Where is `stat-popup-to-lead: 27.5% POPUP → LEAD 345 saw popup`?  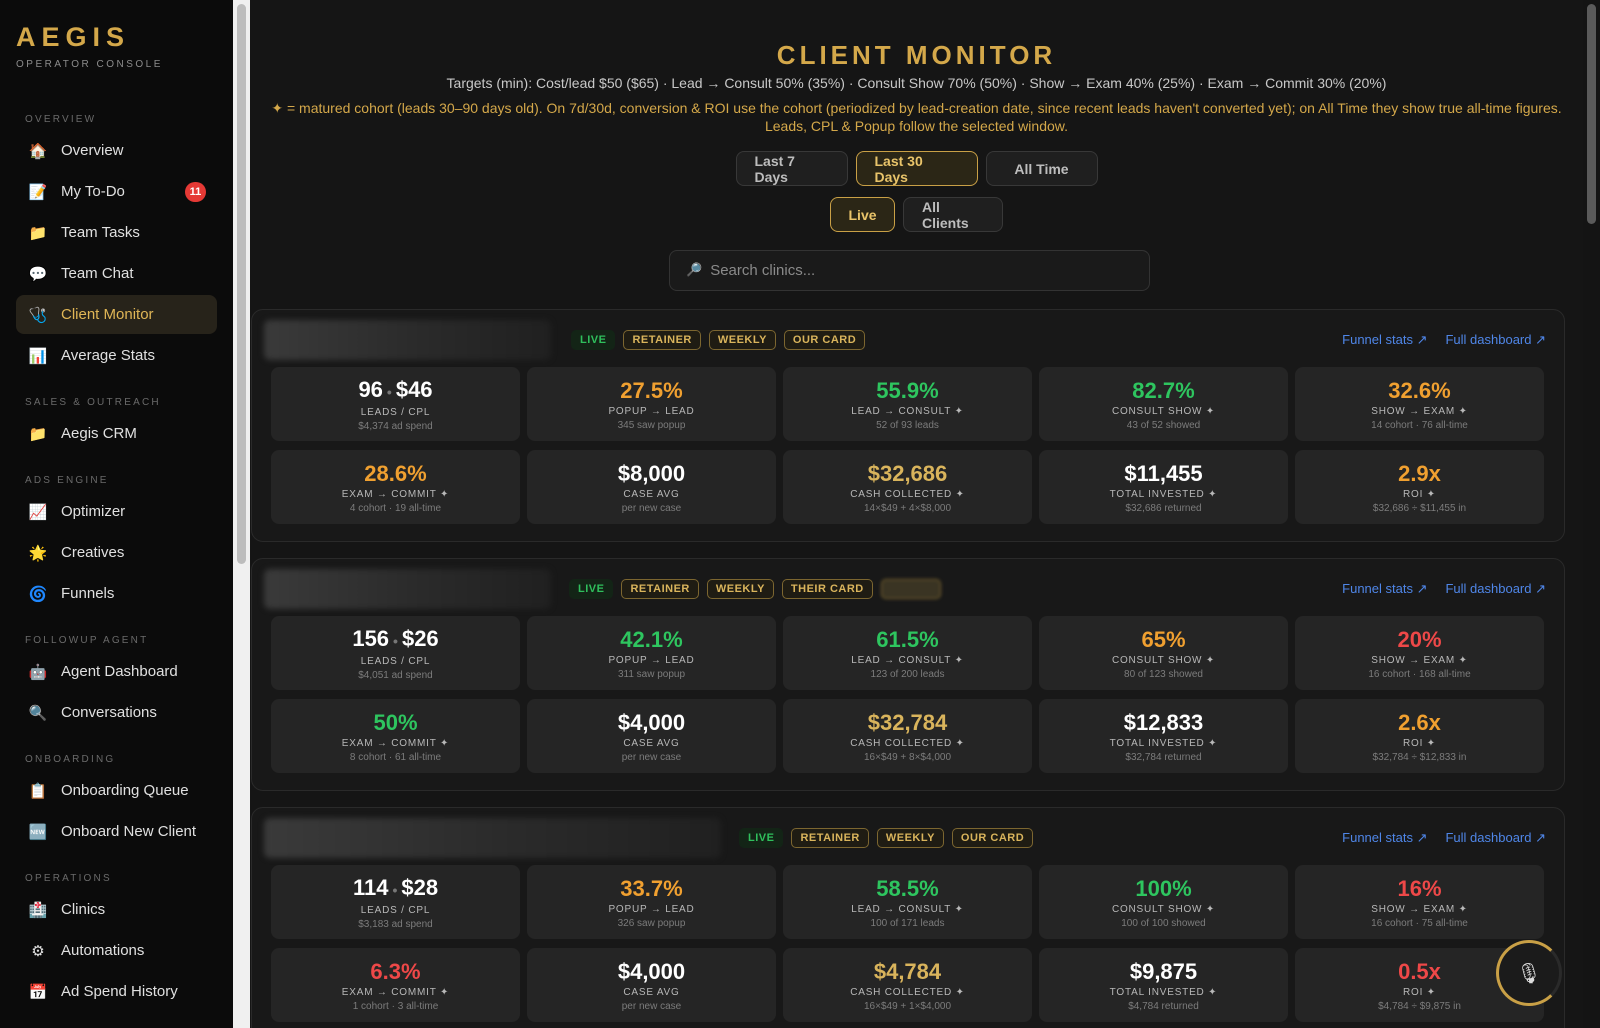
stat-popup-to-lead: 27.5% POPUP → LEAD 345 saw popup is located at coordinates (651, 404).